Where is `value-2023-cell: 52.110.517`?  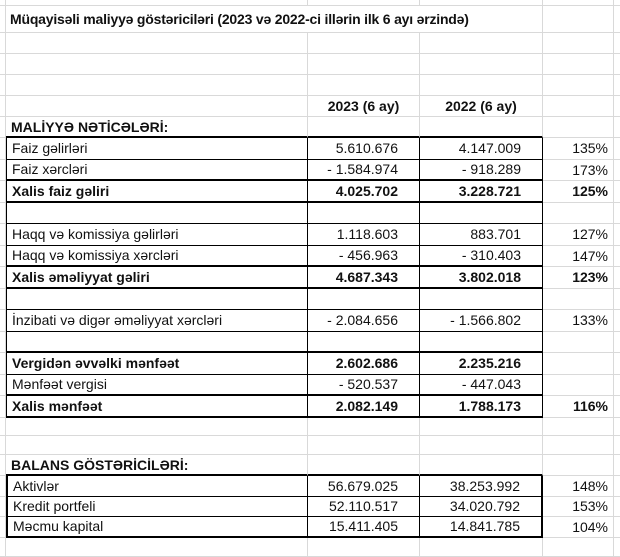
value-2023-cell: 52.110.517 is located at coordinates (364, 506).